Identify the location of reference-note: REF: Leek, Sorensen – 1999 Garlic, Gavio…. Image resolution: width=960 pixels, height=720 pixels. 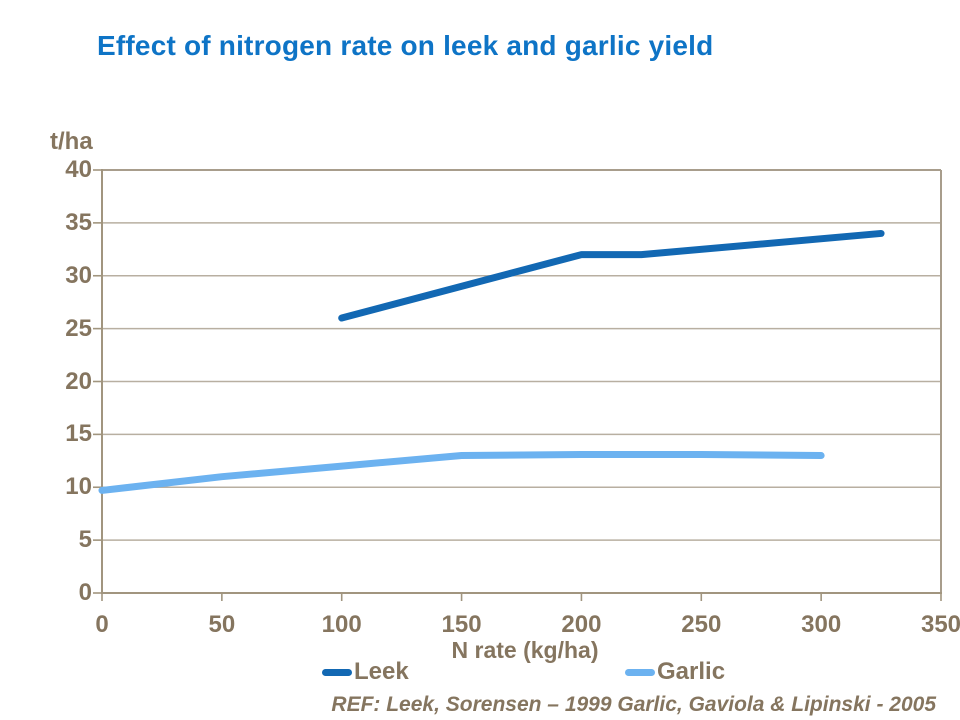
(633, 704).